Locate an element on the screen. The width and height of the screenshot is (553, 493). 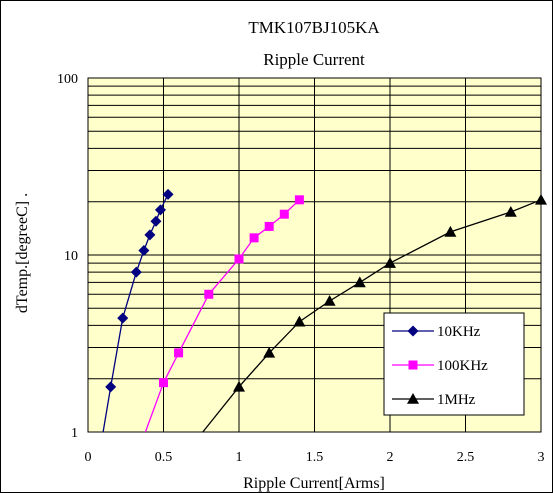
legend: 10KHz 100KHz 1MHz is located at coordinates (454, 364).